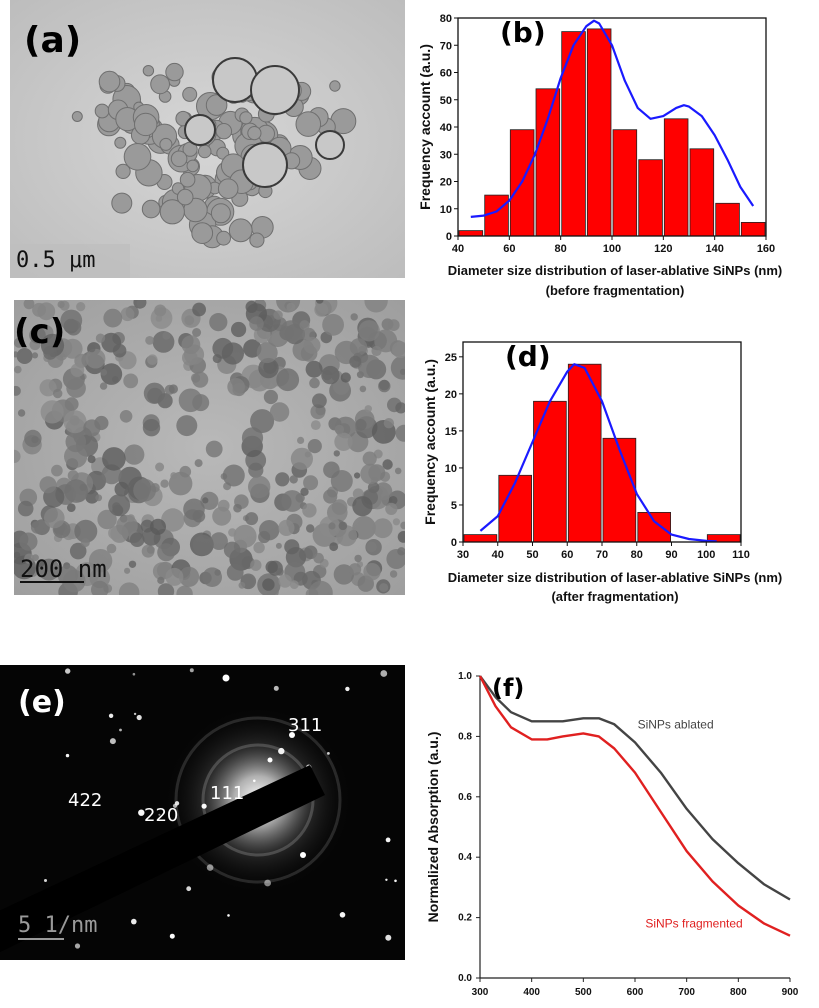 Image resolution: width=819 pixels, height=1008 pixels. I want to click on x-tick-label: 500, so click(583, 992).